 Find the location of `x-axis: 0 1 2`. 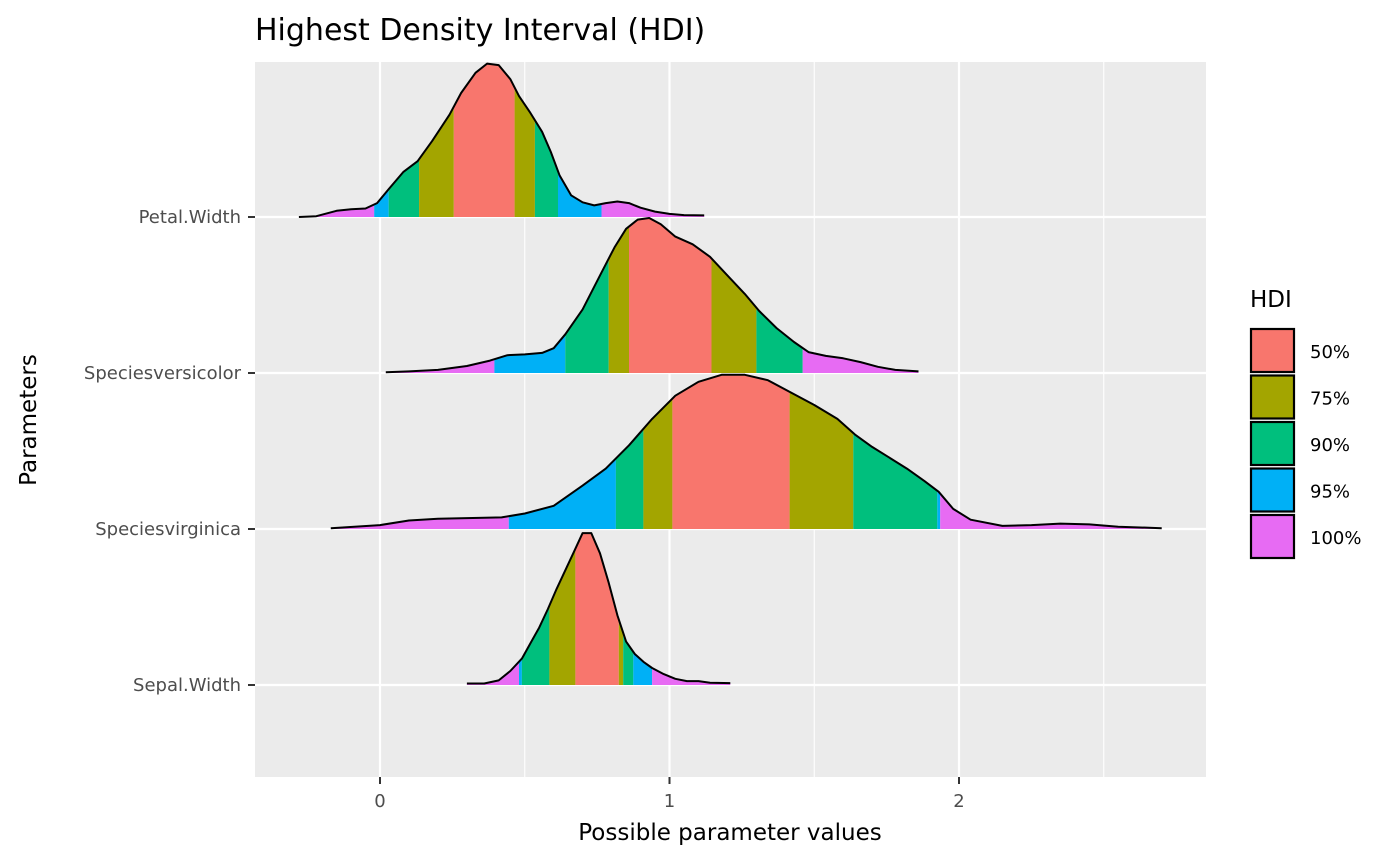

x-axis: 0 1 2 is located at coordinates (669, 794).